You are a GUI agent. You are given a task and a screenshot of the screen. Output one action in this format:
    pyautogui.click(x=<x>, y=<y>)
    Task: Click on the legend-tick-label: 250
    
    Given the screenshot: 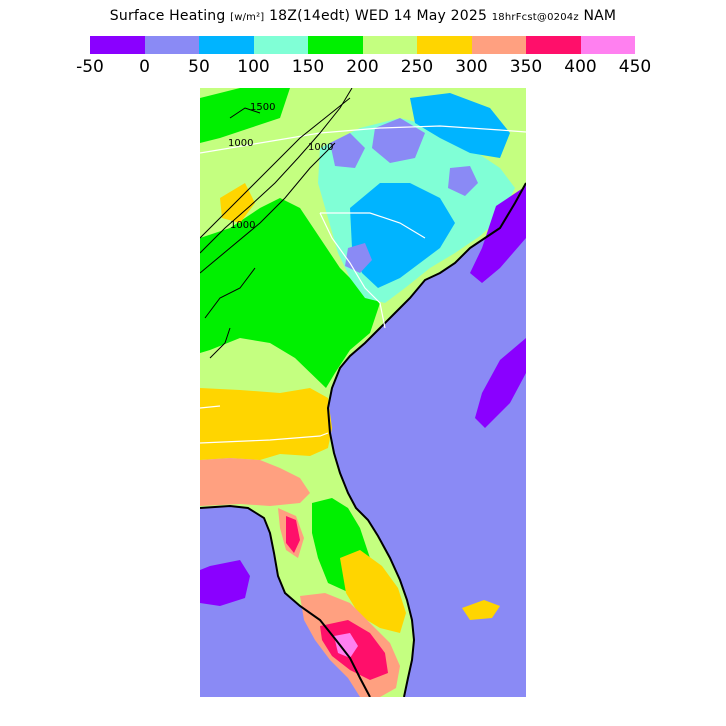 What is the action you would take?
    pyautogui.click(x=417, y=67)
    